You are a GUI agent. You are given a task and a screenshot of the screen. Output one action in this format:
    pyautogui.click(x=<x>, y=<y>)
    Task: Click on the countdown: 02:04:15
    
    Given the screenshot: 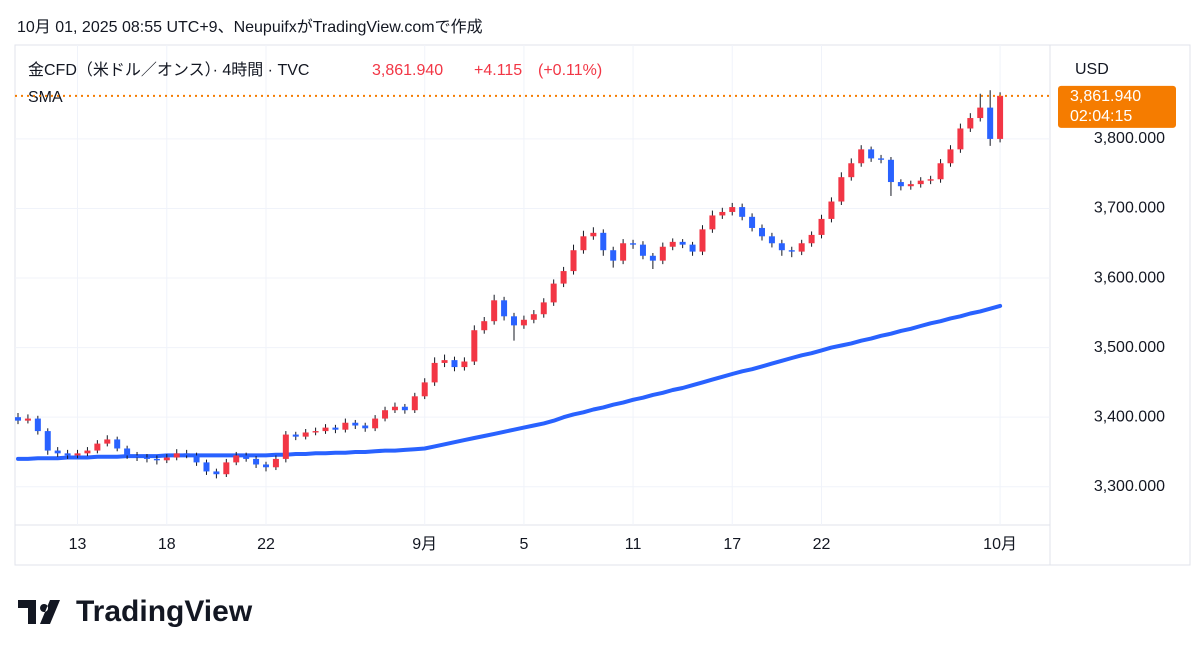 What is the action you would take?
    pyautogui.click(x=1101, y=116)
    